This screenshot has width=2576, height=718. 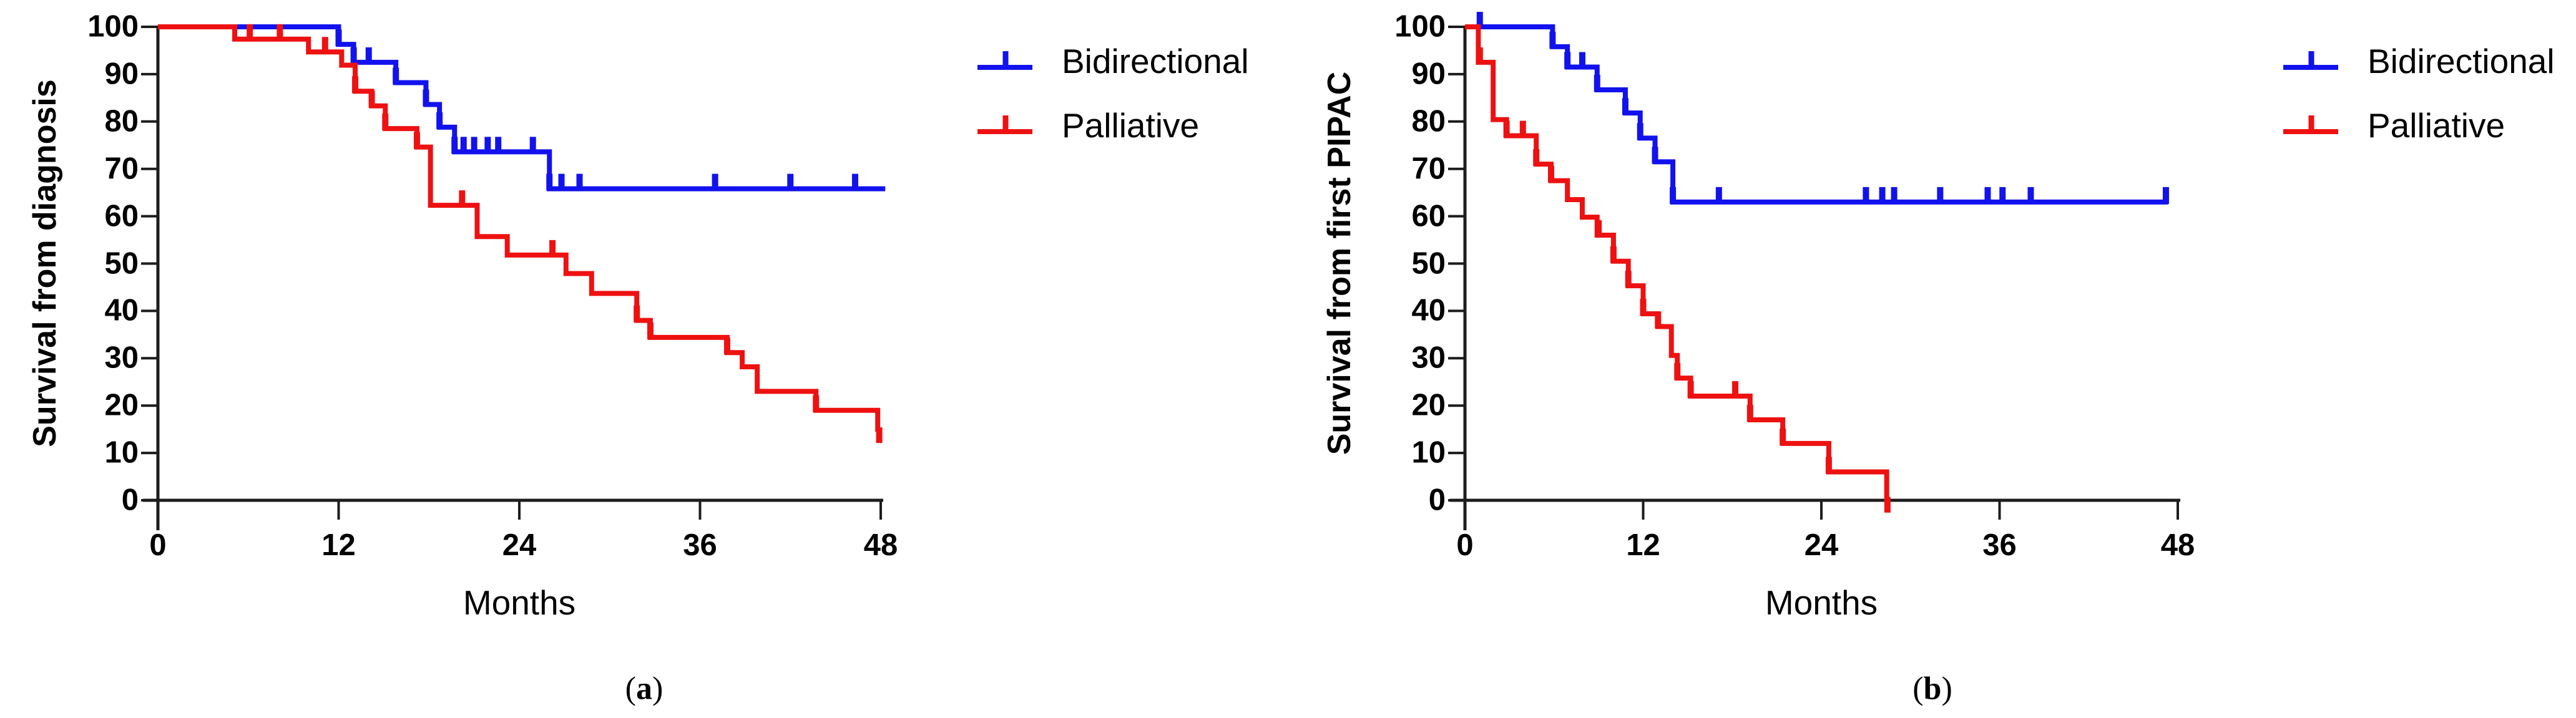 What do you see at coordinates (1428, 263) in the screenshot?
I see `panel-b-y-tick-label: 50` at bounding box center [1428, 263].